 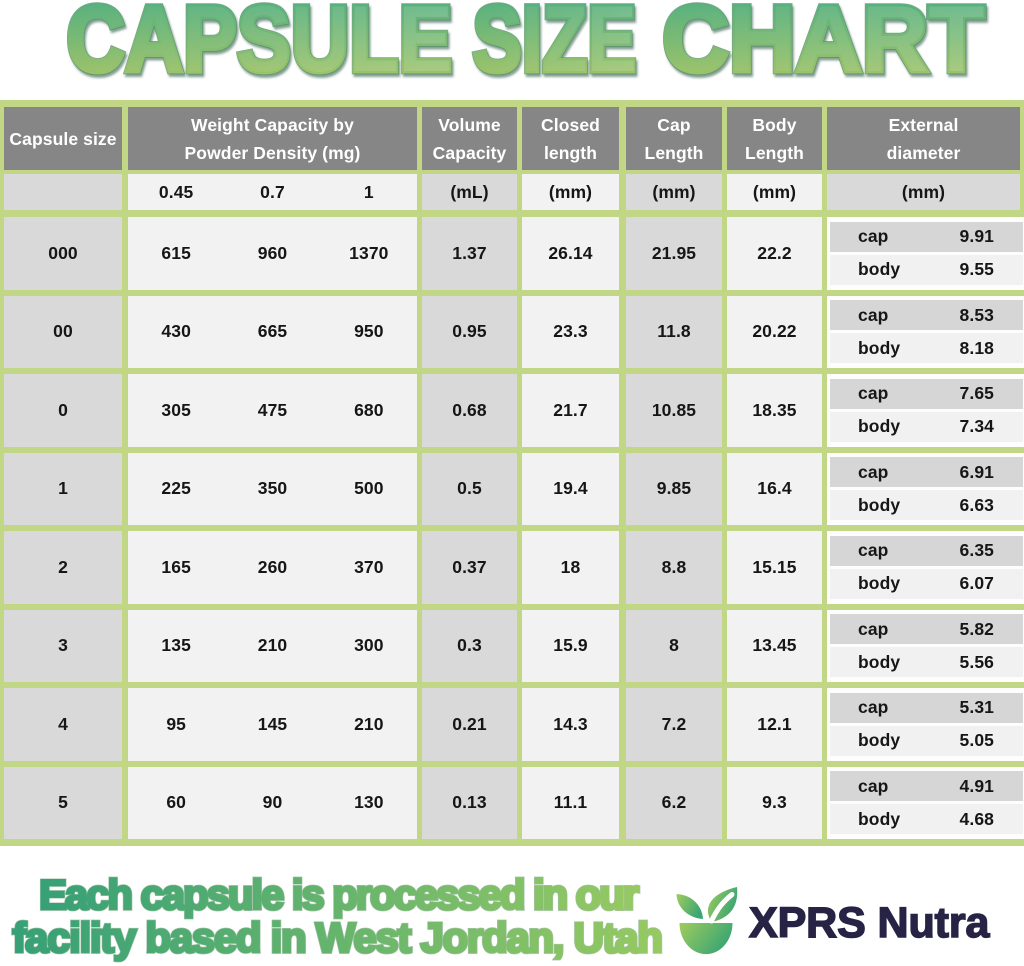 I want to click on svg-text: CAPSULE, so click(x=260, y=45).